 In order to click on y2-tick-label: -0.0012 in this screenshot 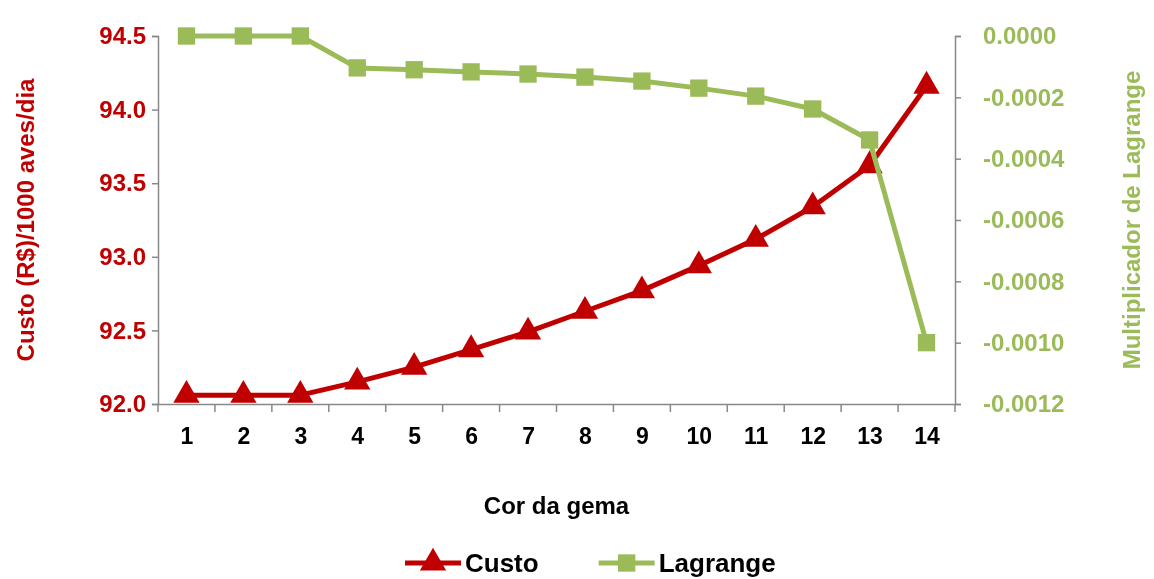, I will do `click(1024, 404)`.